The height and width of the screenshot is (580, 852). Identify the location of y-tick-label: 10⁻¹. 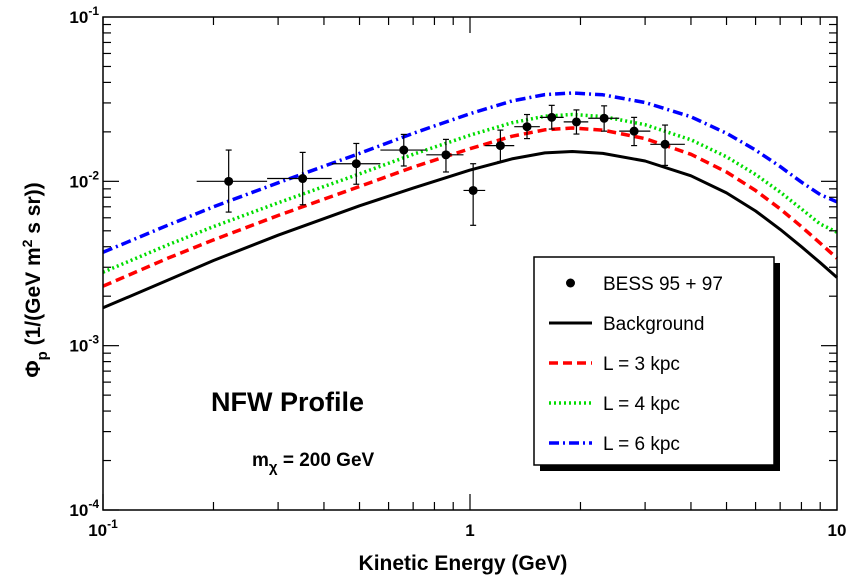
(84, 15).